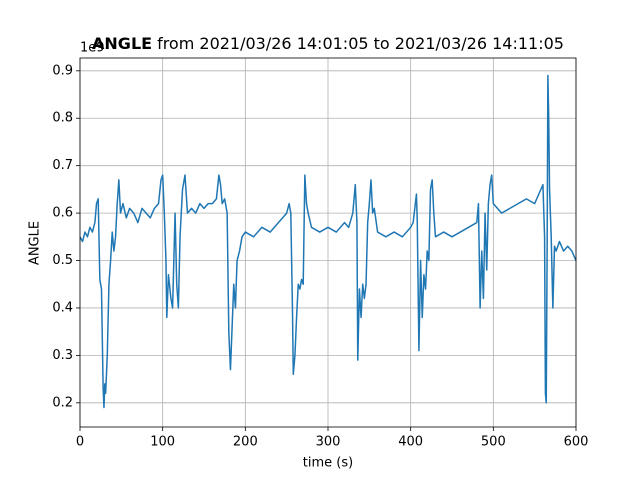  I want to click on y-tick-label: 0.7, so click(62, 165).